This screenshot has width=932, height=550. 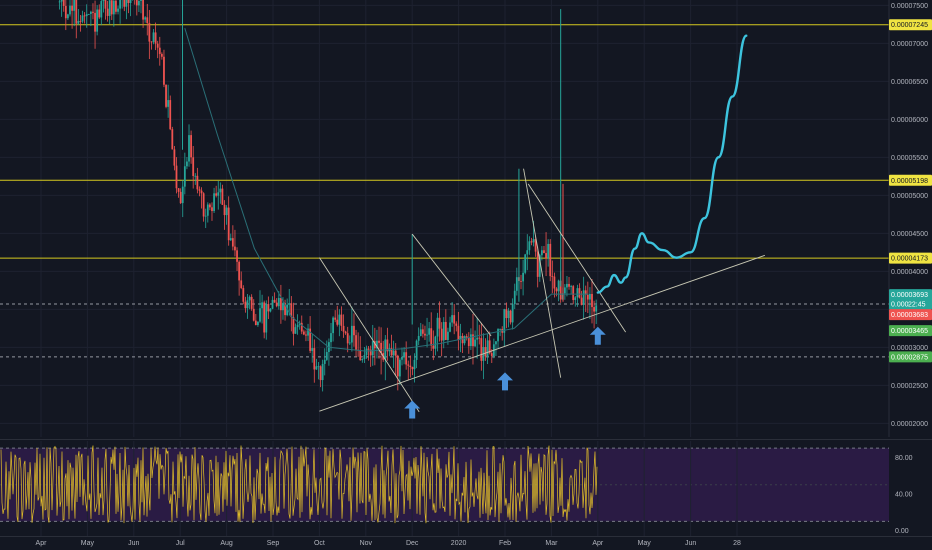 What do you see at coordinates (900, 305) in the screenshot?
I see `price-tag-label: 0.000` at bounding box center [900, 305].